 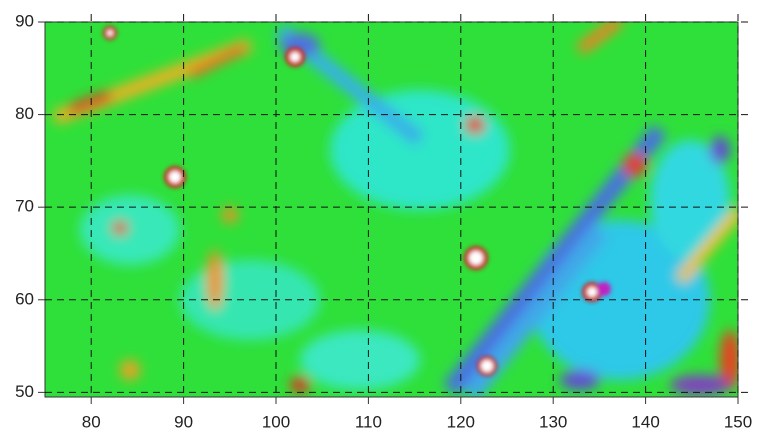 I want to click on x-tick-label: 120, so click(x=461, y=421).